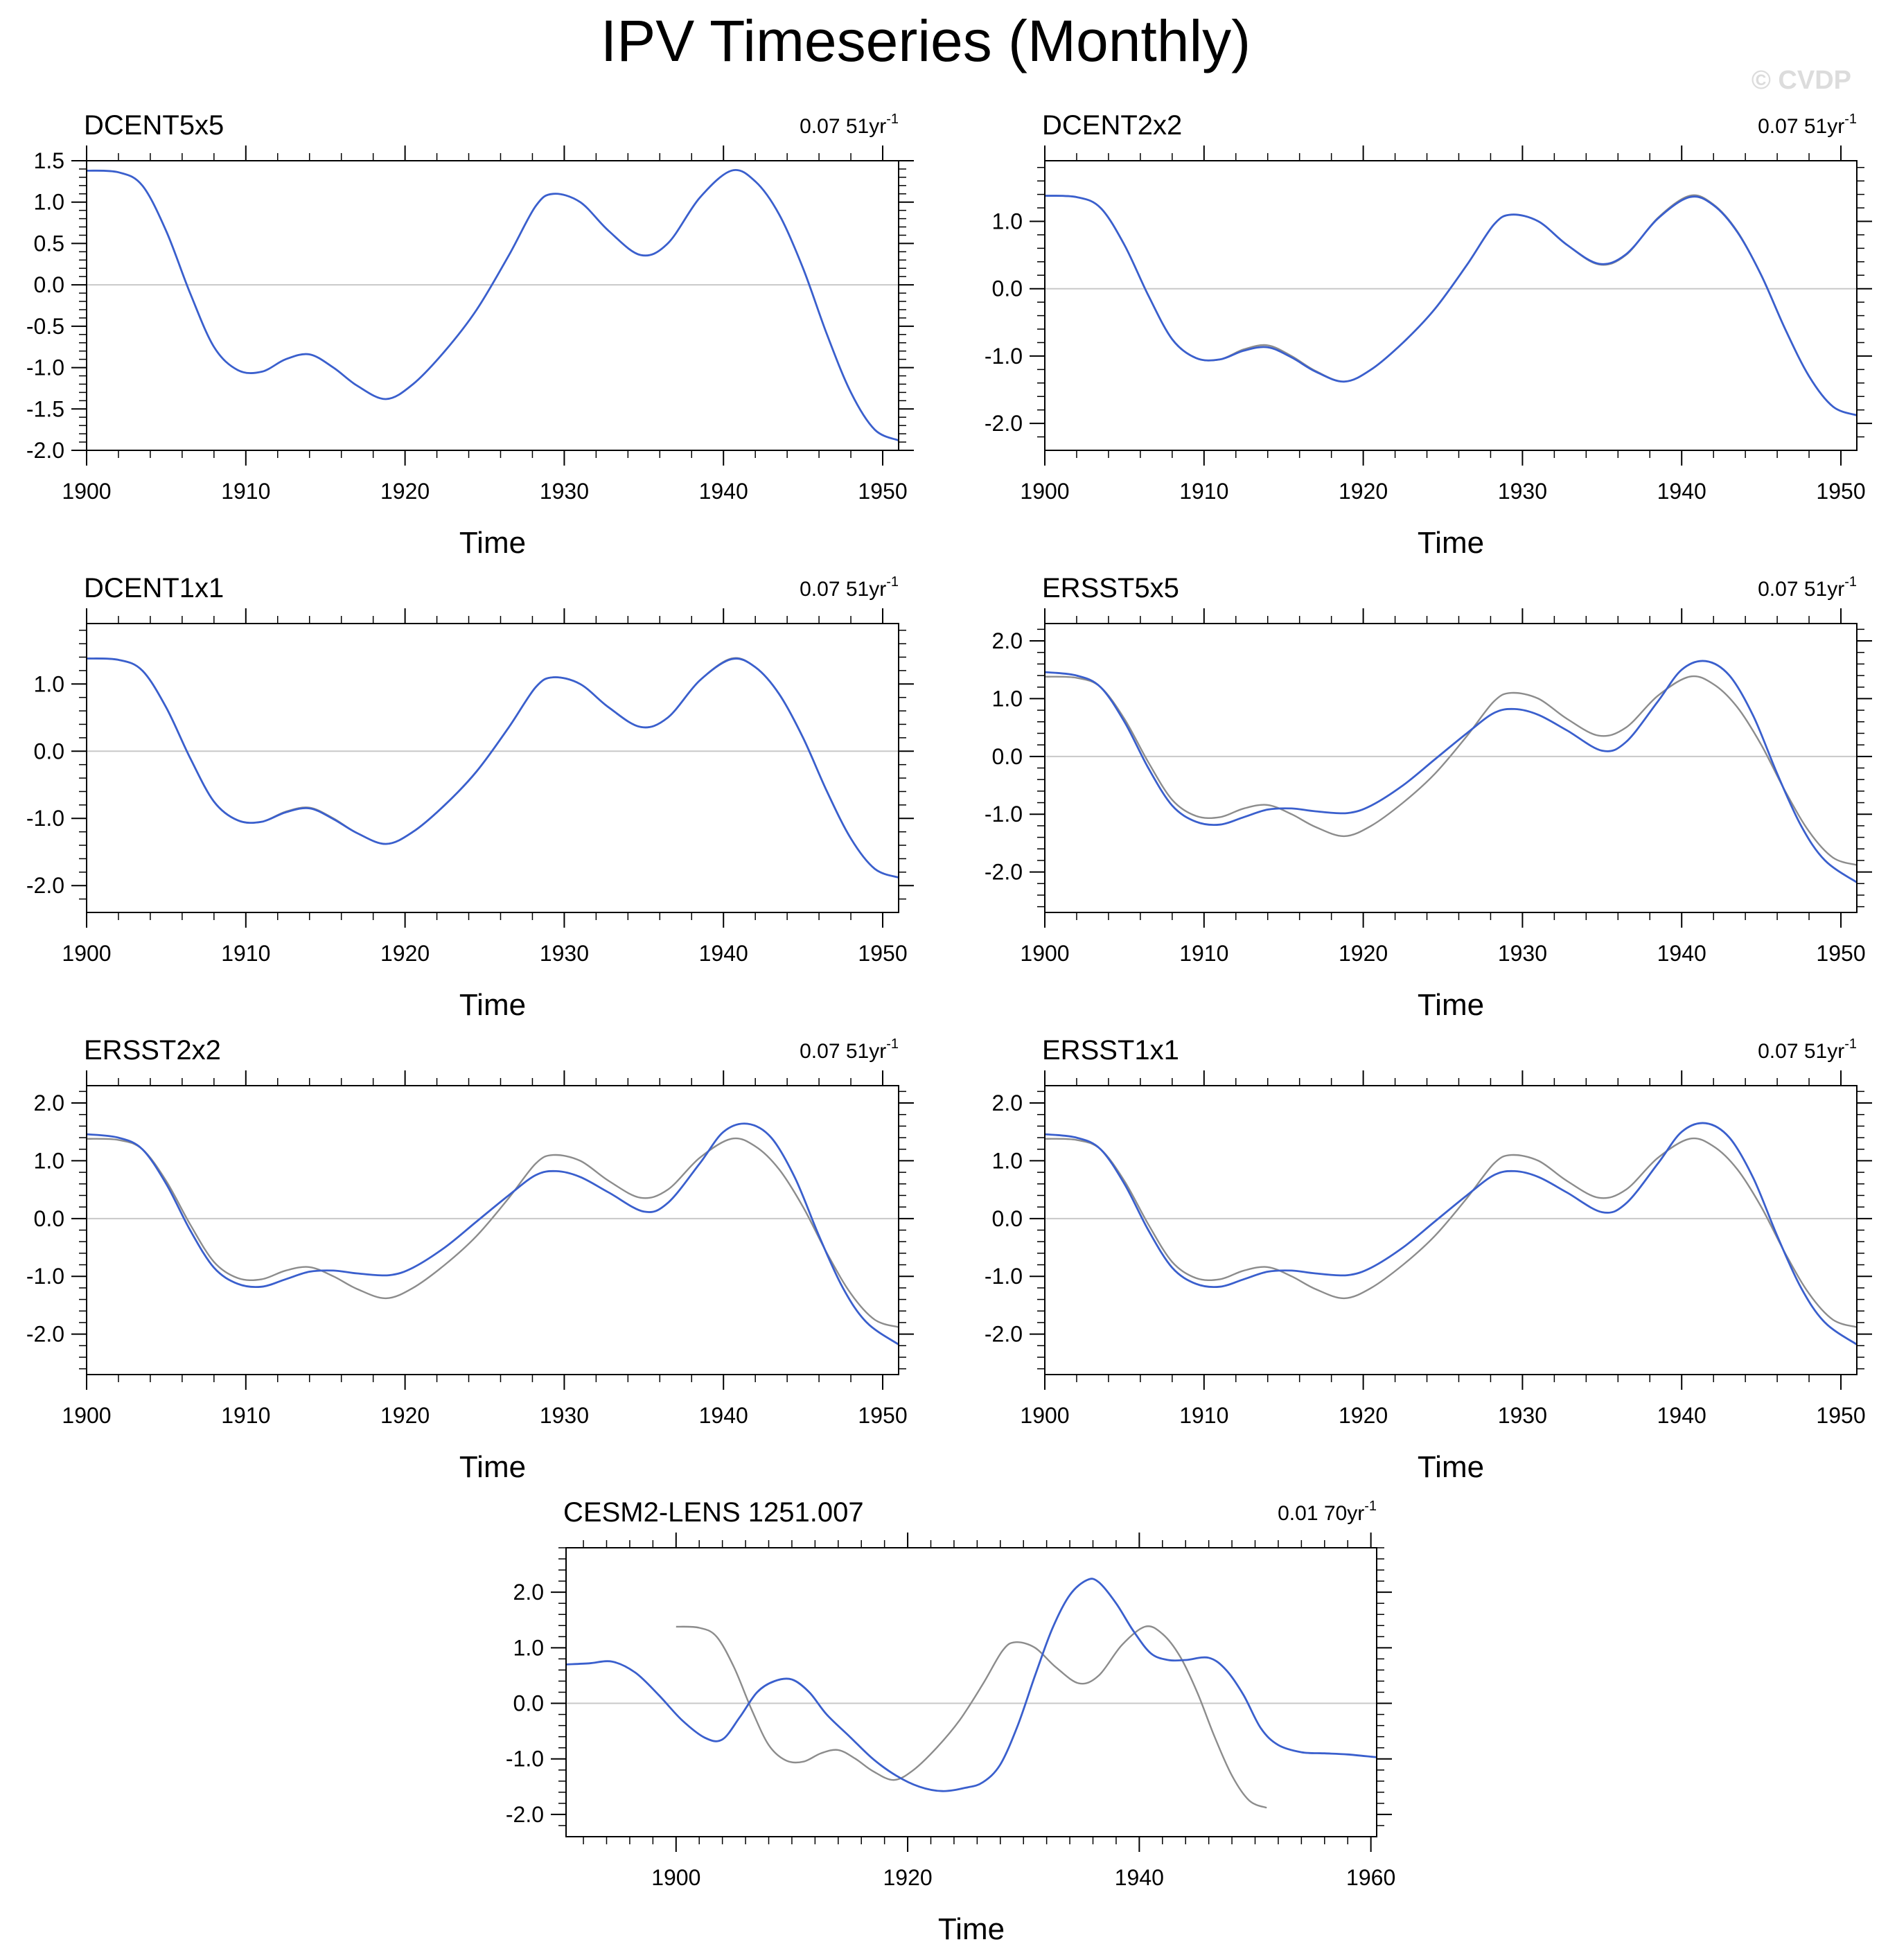 This screenshot has height=1960, width=1888. I want to click on panel-title: ERSST5x5, so click(1110, 588).